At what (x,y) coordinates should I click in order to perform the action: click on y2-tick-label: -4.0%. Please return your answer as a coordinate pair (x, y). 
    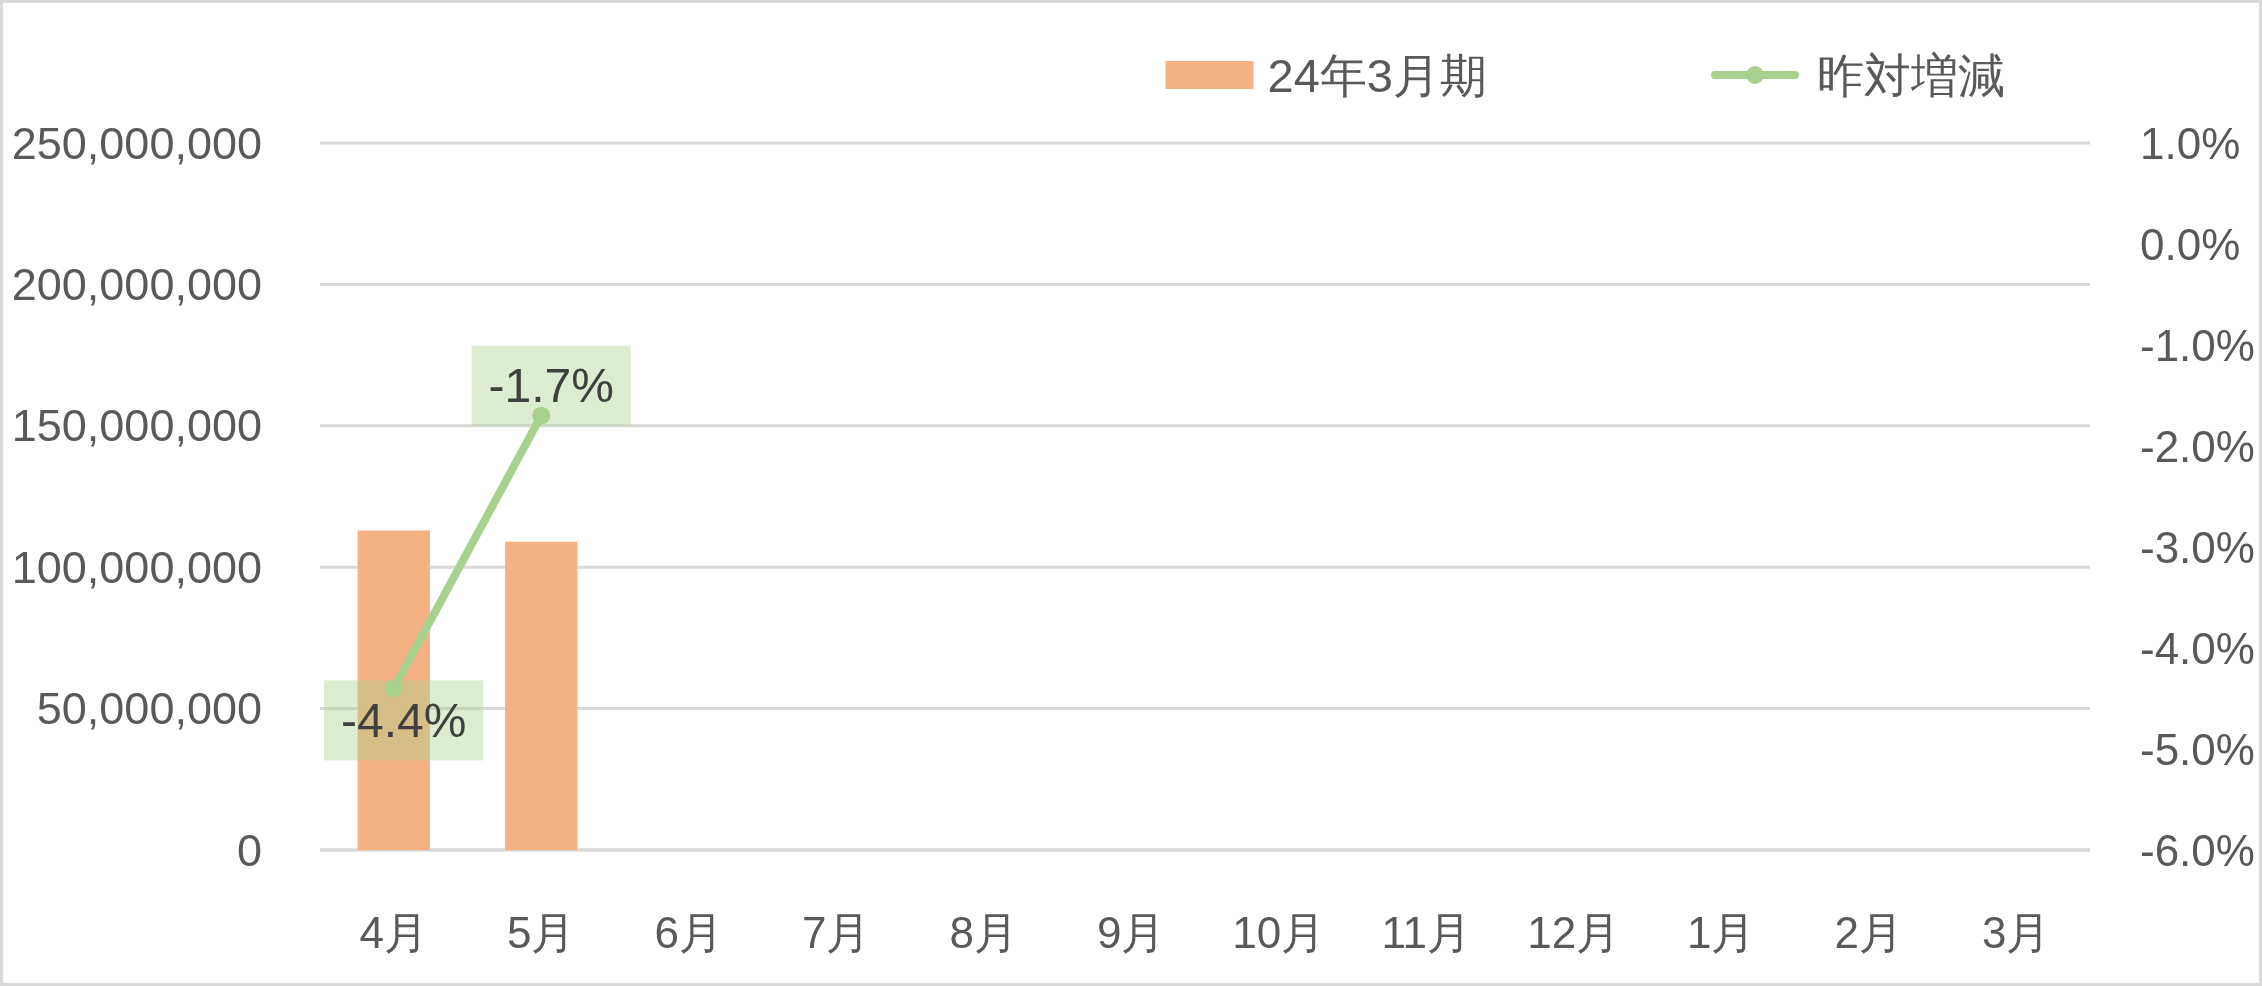
    Looking at the image, I should click on (2197, 648).